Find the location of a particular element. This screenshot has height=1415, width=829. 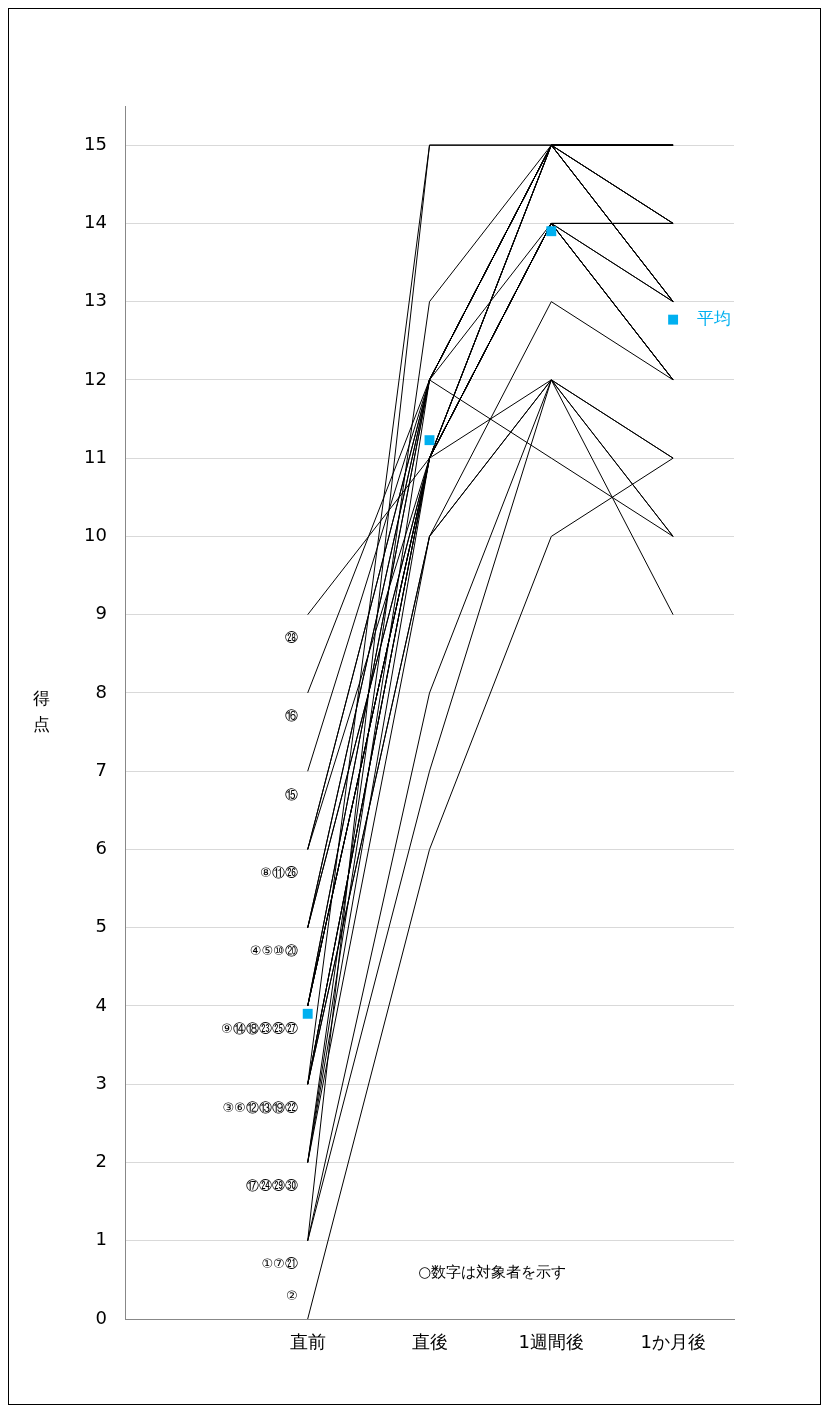

y-tick-label: 10 is located at coordinates (95, 535).